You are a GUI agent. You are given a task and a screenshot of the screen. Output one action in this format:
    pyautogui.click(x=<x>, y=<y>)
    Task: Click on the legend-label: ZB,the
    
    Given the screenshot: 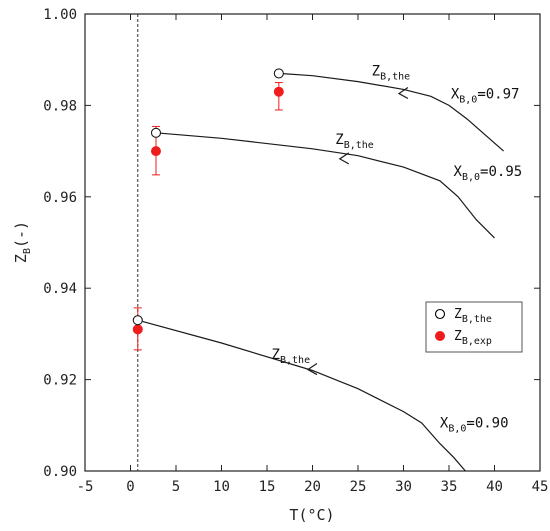 What is the action you would take?
    pyautogui.click(x=473, y=316)
    